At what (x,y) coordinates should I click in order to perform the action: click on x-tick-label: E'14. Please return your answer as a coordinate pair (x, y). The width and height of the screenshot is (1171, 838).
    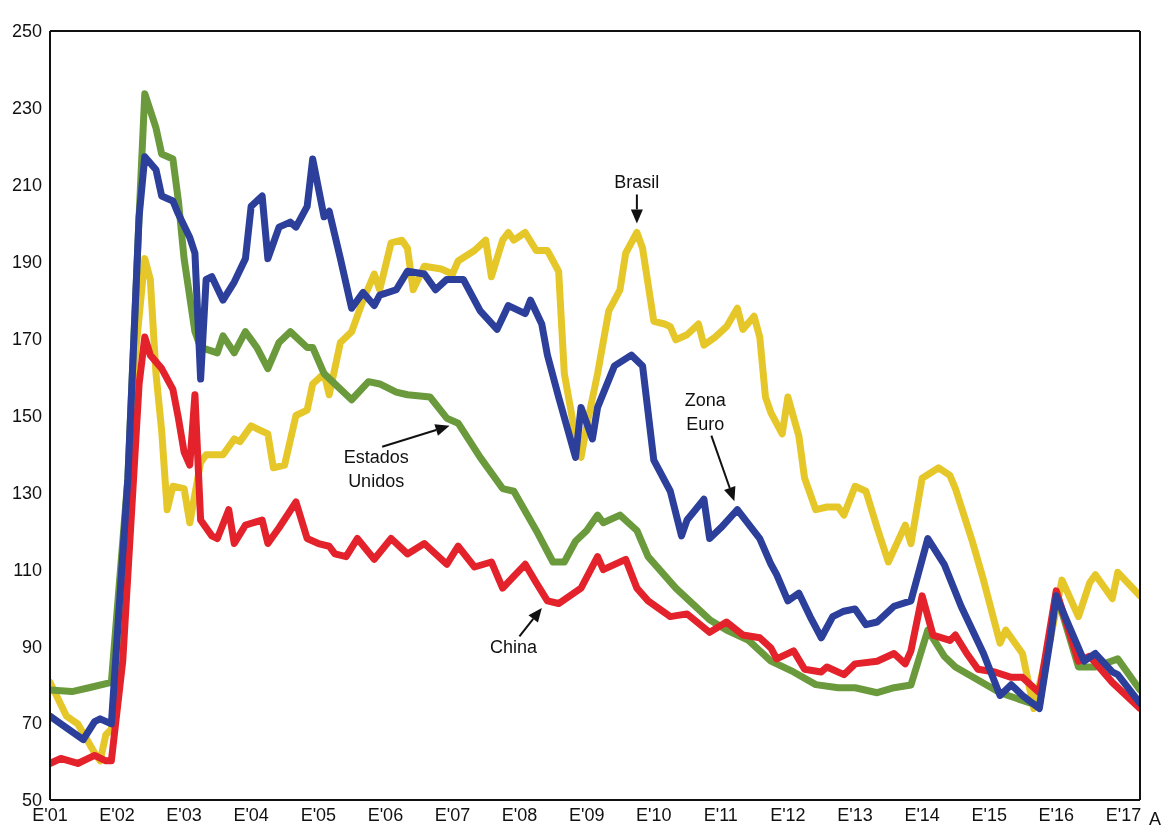
    Looking at the image, I should click on (922, 814).